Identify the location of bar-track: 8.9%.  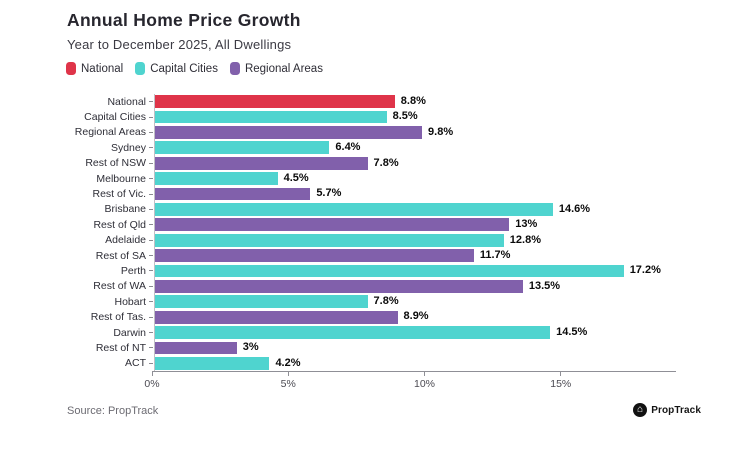
(443, 317).